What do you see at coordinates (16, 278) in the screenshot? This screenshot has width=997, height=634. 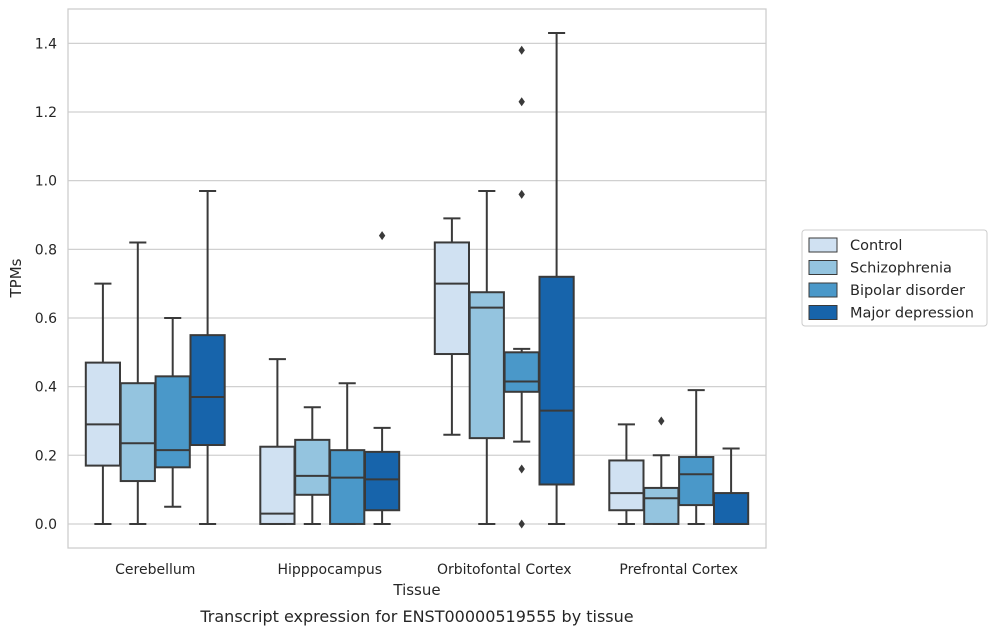 I see `y-axis-label: TPMs` at bounding box center [16, 278].